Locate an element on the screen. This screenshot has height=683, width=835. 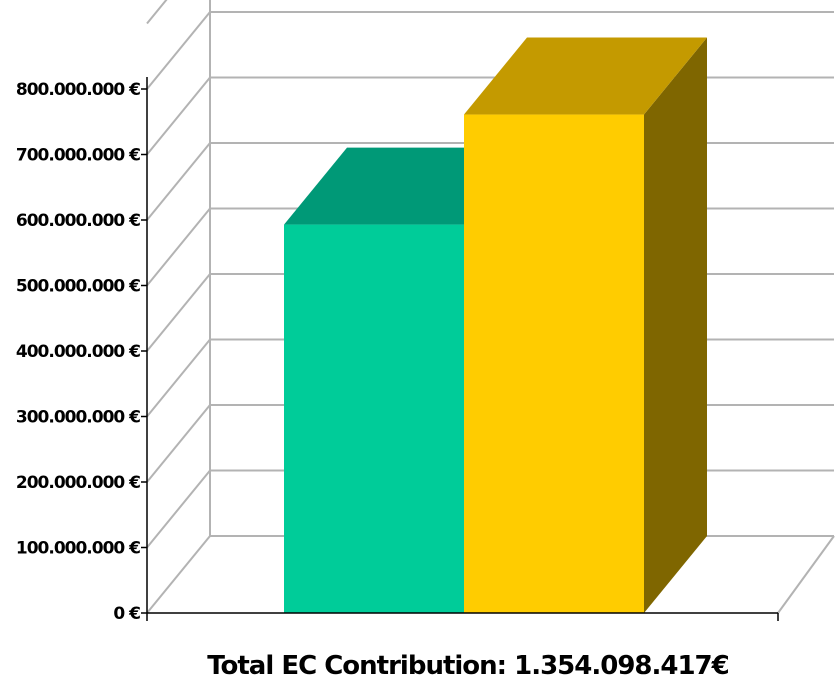
bar-side is located at coordinates (675, 325).